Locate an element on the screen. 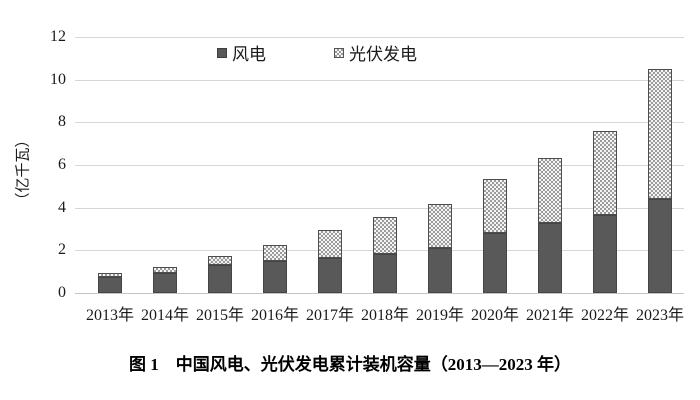  x-tick-label: 2015年 is located at coordinates (219, 315).